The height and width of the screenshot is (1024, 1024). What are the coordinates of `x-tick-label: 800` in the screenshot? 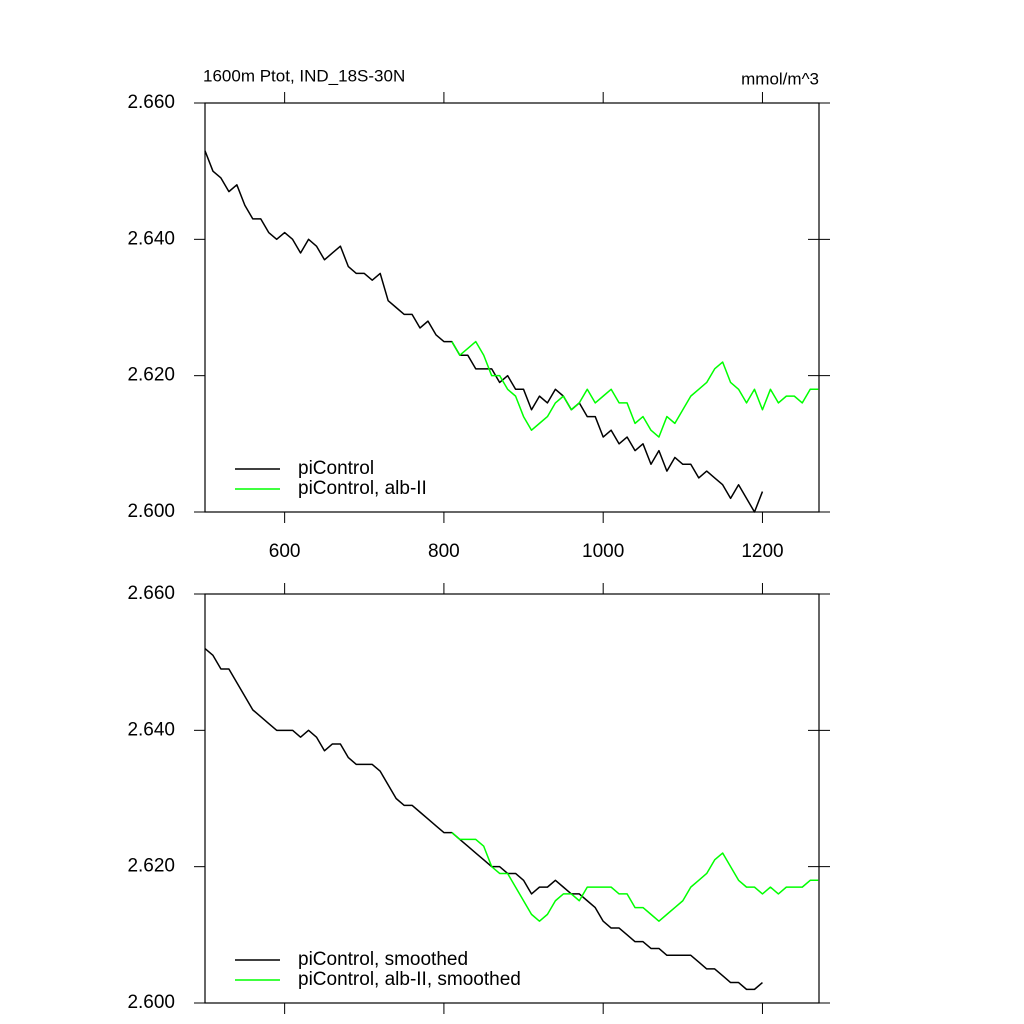 It's located at (444, 551).